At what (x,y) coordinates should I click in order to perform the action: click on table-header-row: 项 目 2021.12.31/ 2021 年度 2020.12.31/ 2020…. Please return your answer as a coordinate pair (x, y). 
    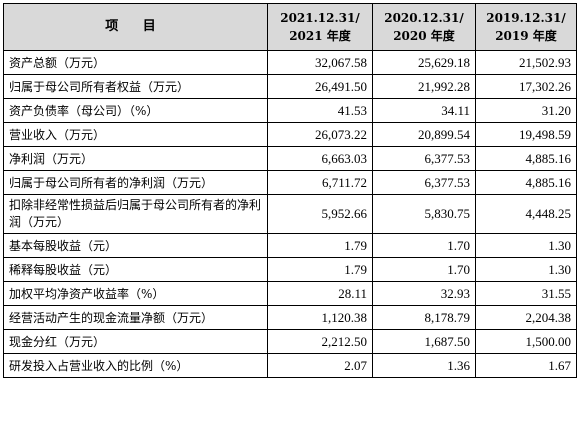
    Looking at the image, I should click on (290, 27).